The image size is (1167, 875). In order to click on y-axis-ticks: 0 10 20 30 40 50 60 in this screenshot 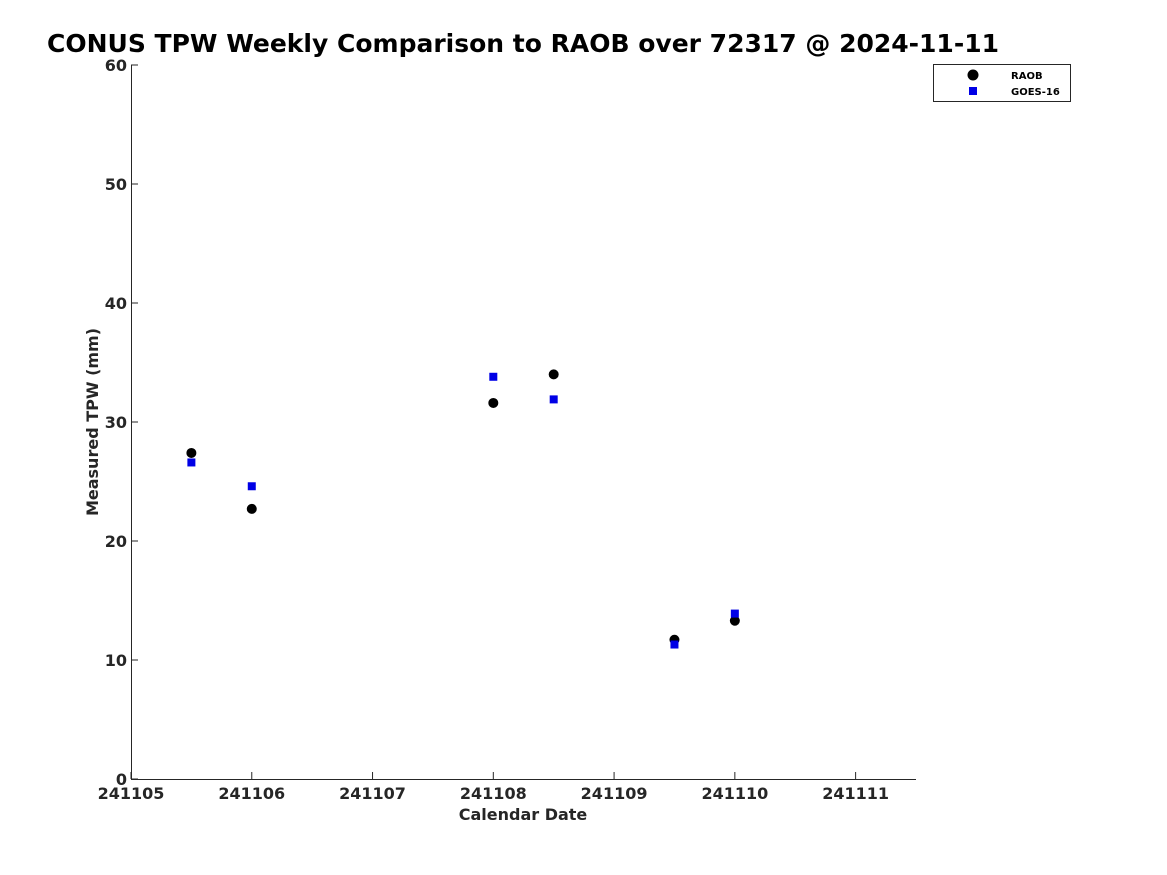, I will do `click(121, 422)`.